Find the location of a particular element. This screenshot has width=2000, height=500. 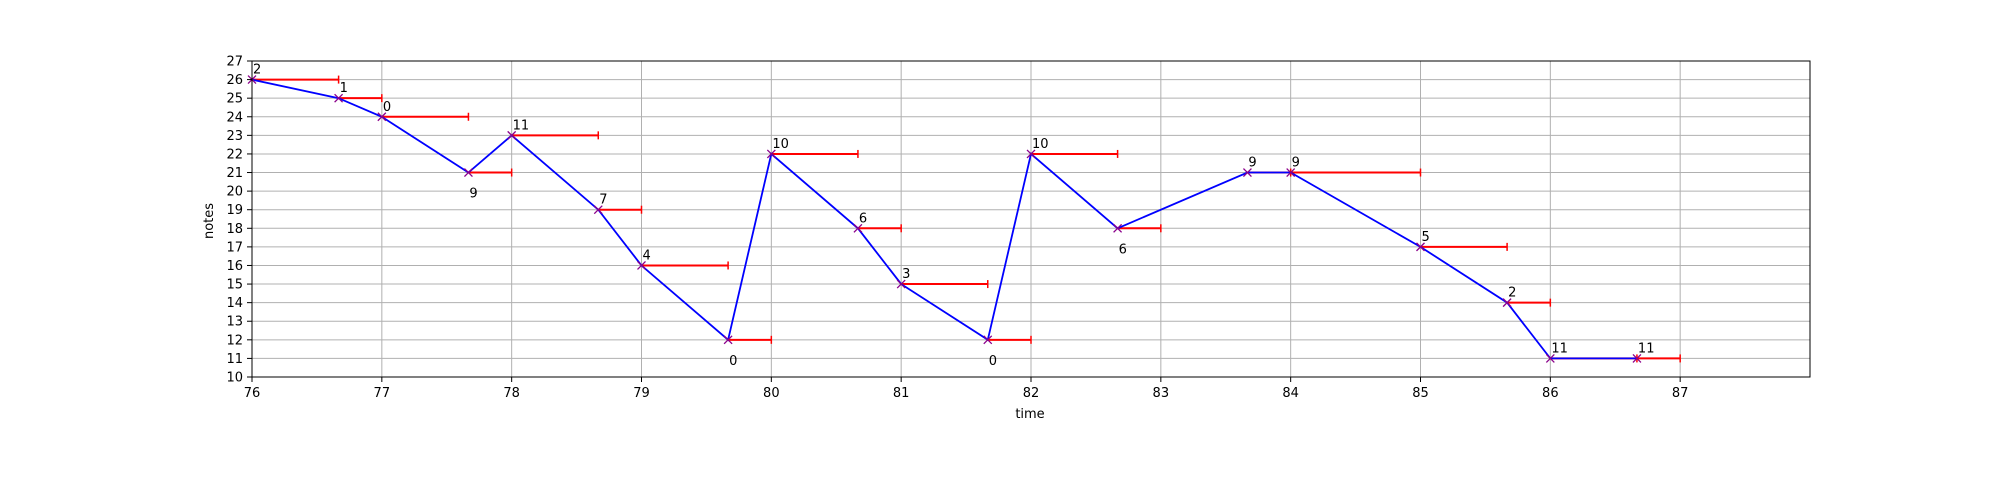

note-label: 7 is located at coordinates (603, 200).